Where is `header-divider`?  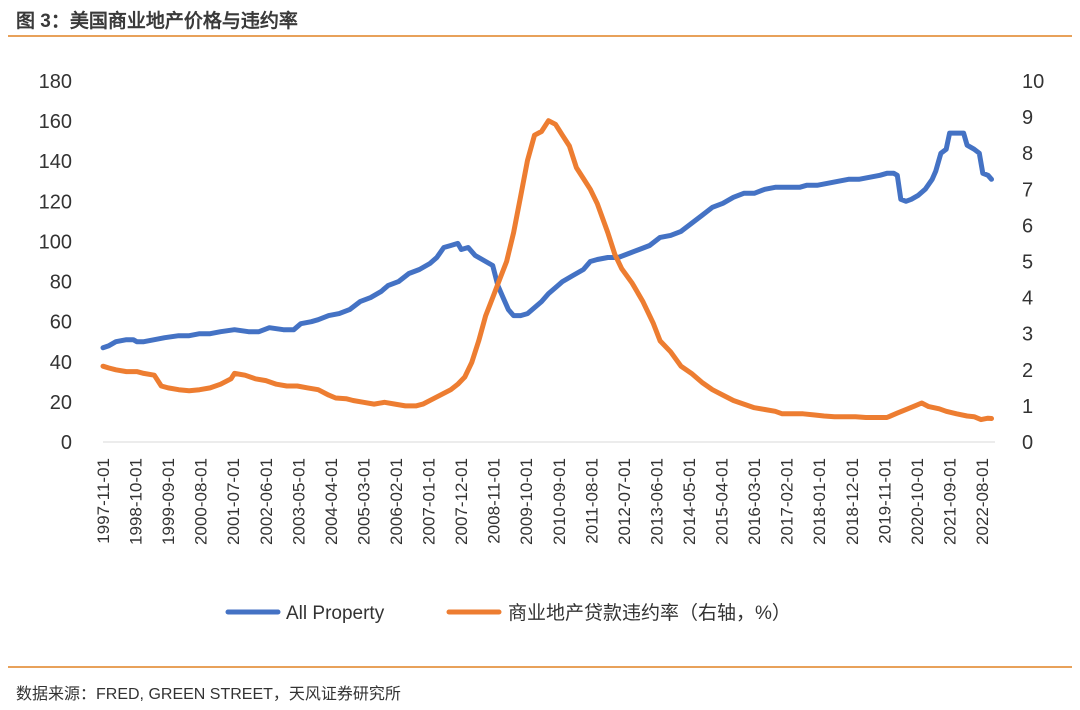
header-divider is located at coordinates (540, 36).